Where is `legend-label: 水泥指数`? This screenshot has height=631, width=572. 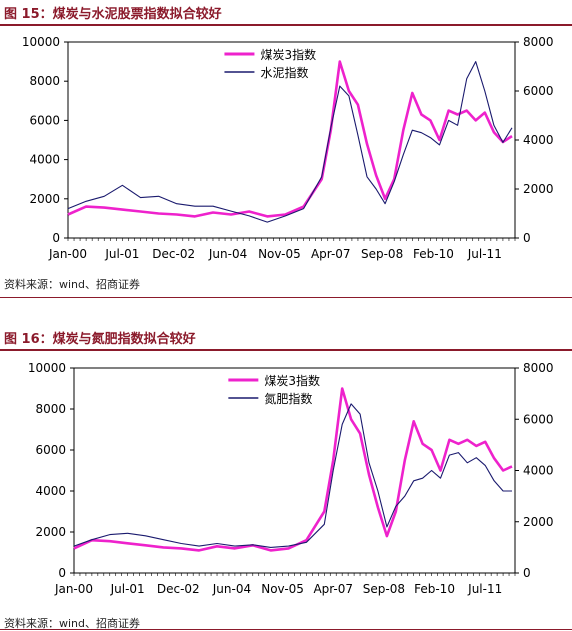 legend-label: 水泥指数 is located at coordinates (284, 72).